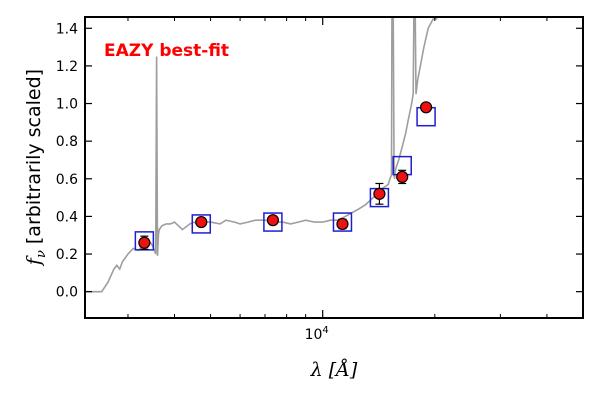 The height and width of the screenshot is (400, 600). What do you see at coordinates (34, 261) in the screenshot?
I see `y-axis-title-f: f` at bounding box center [34, 261].